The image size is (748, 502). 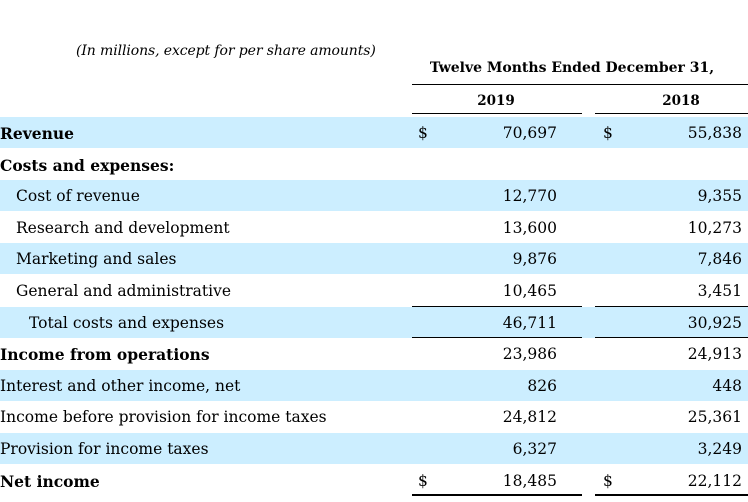 What do you see at coordinates (37, 133) in the screenshot?
I see `row-label: Revenue` at bounding box center [37, 133].